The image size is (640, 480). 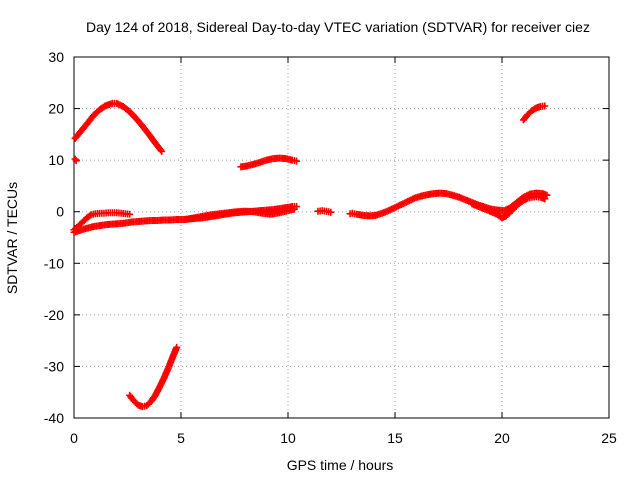 I want to click on y-tick-label: 30, so click(x=56, y=57).